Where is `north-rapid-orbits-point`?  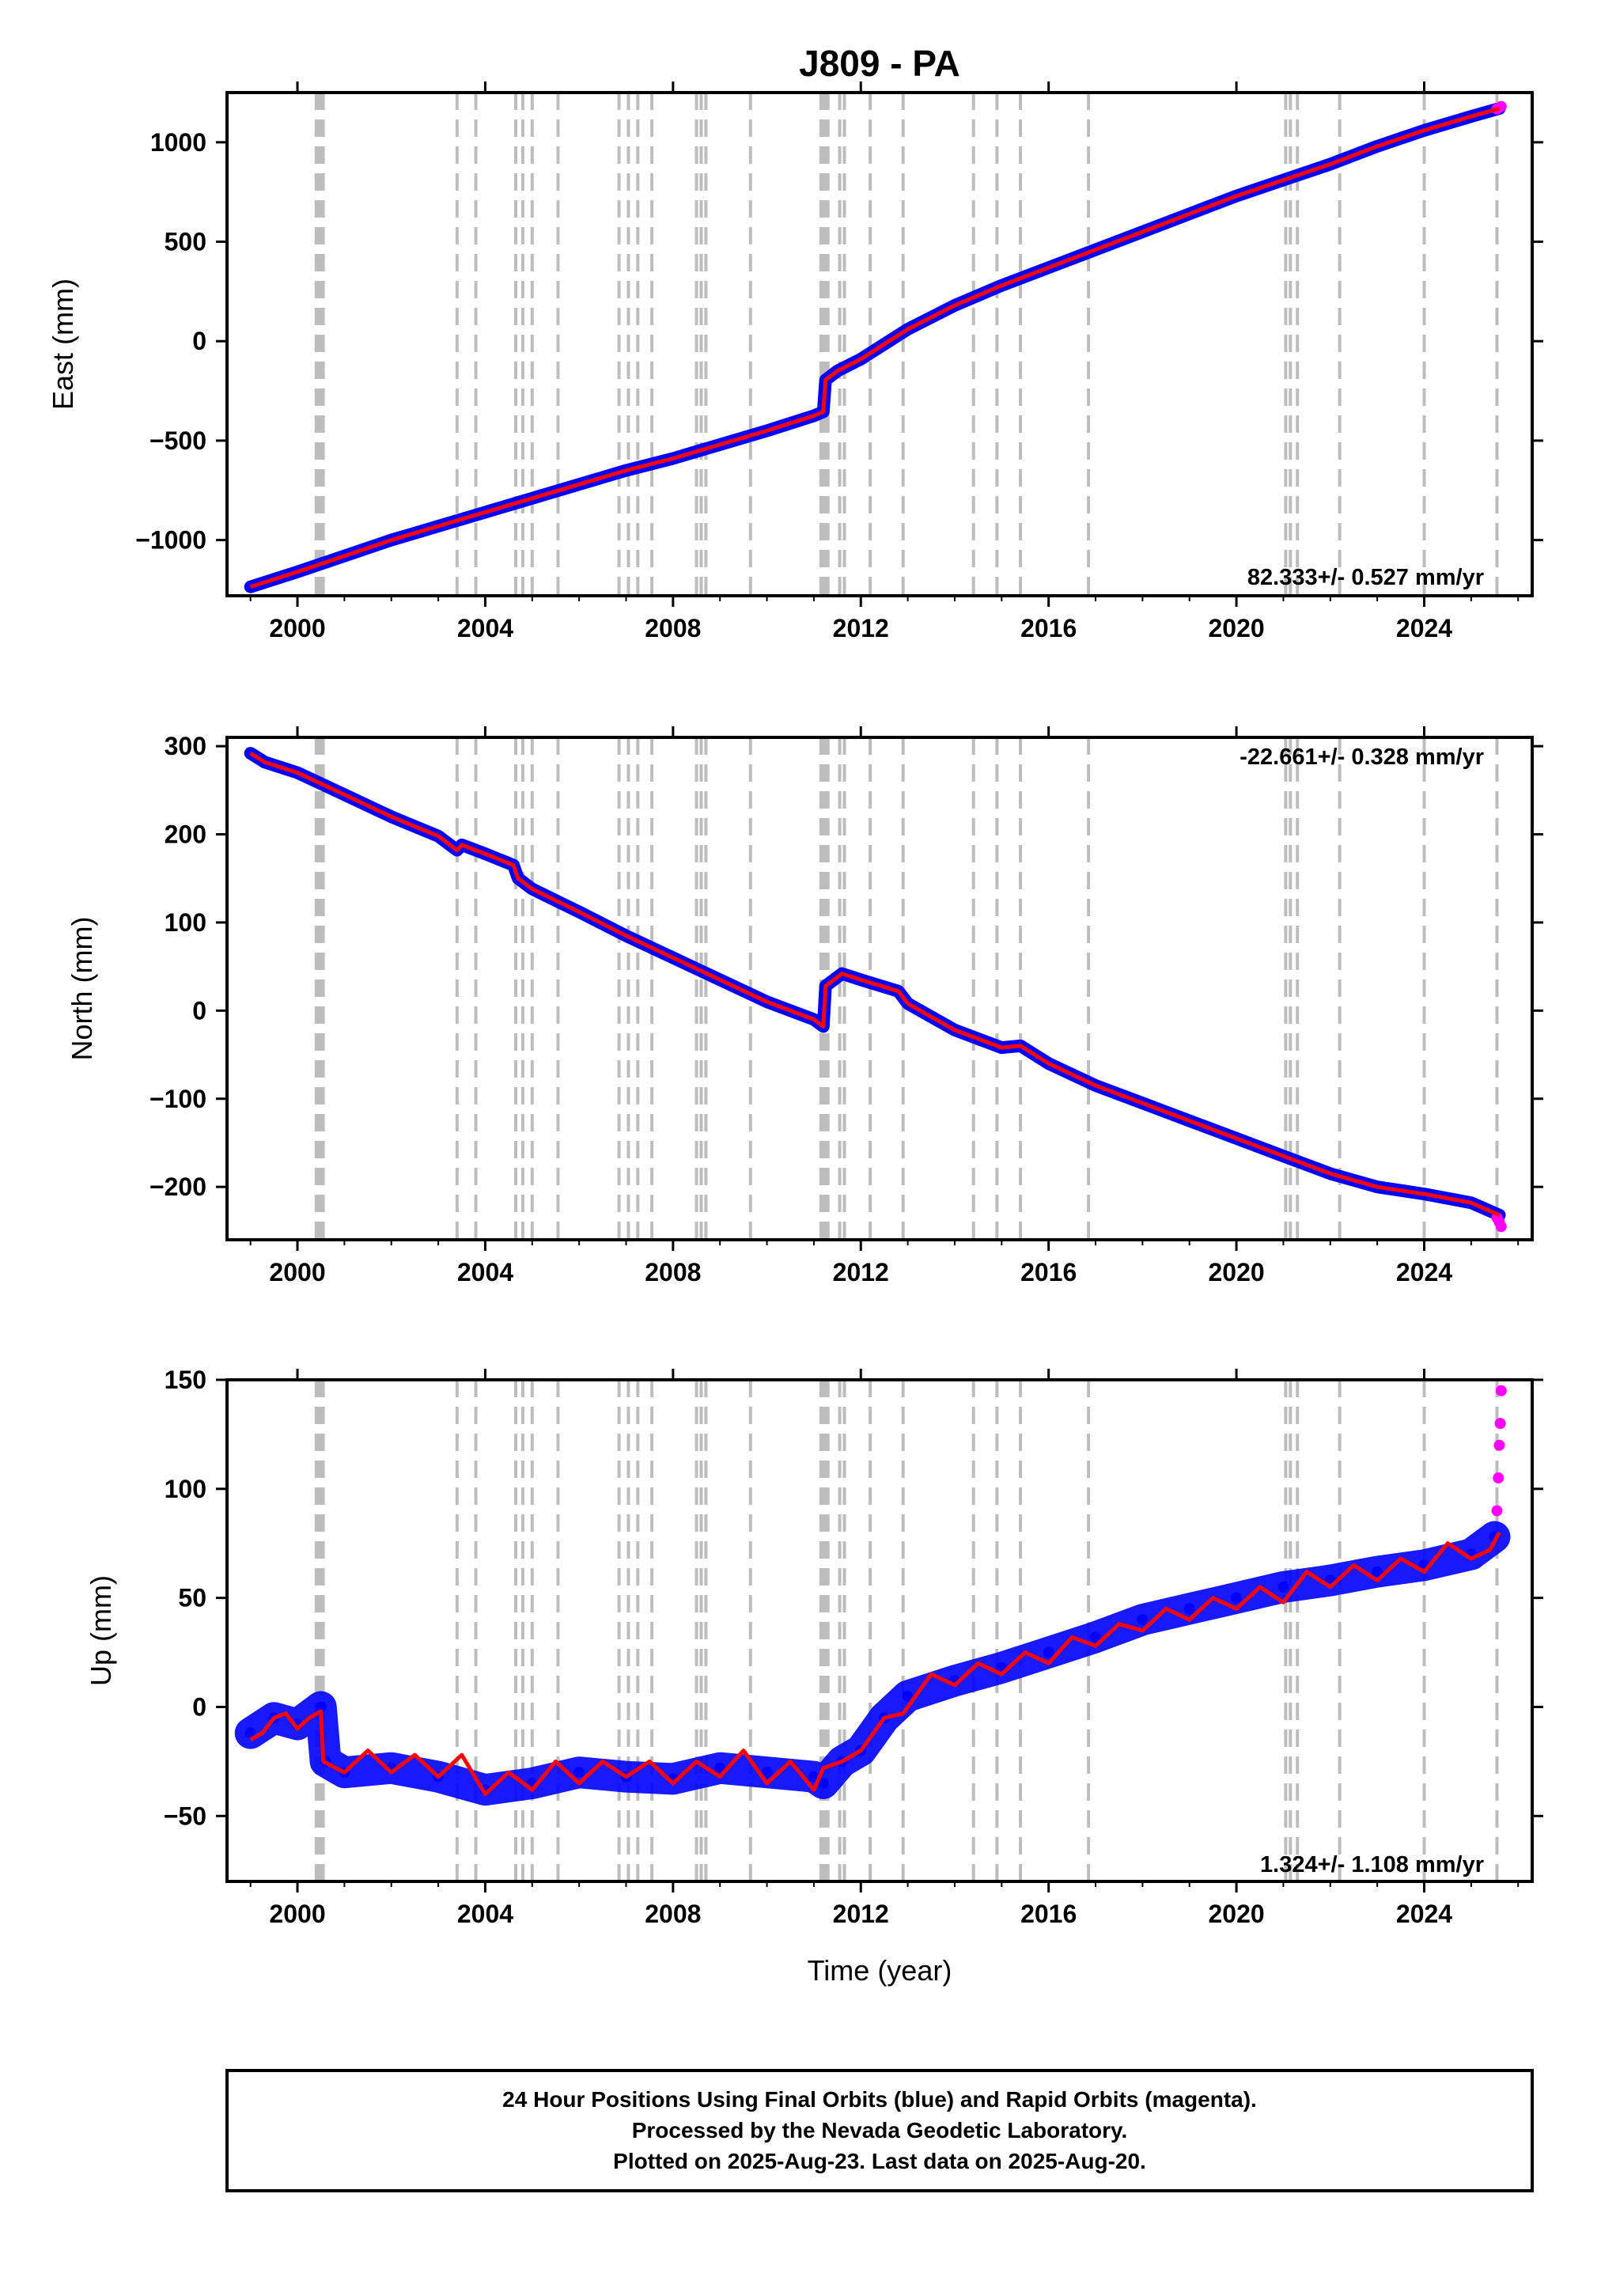 north-rapid-orbits-point is located at coordinates (1501, 1227).